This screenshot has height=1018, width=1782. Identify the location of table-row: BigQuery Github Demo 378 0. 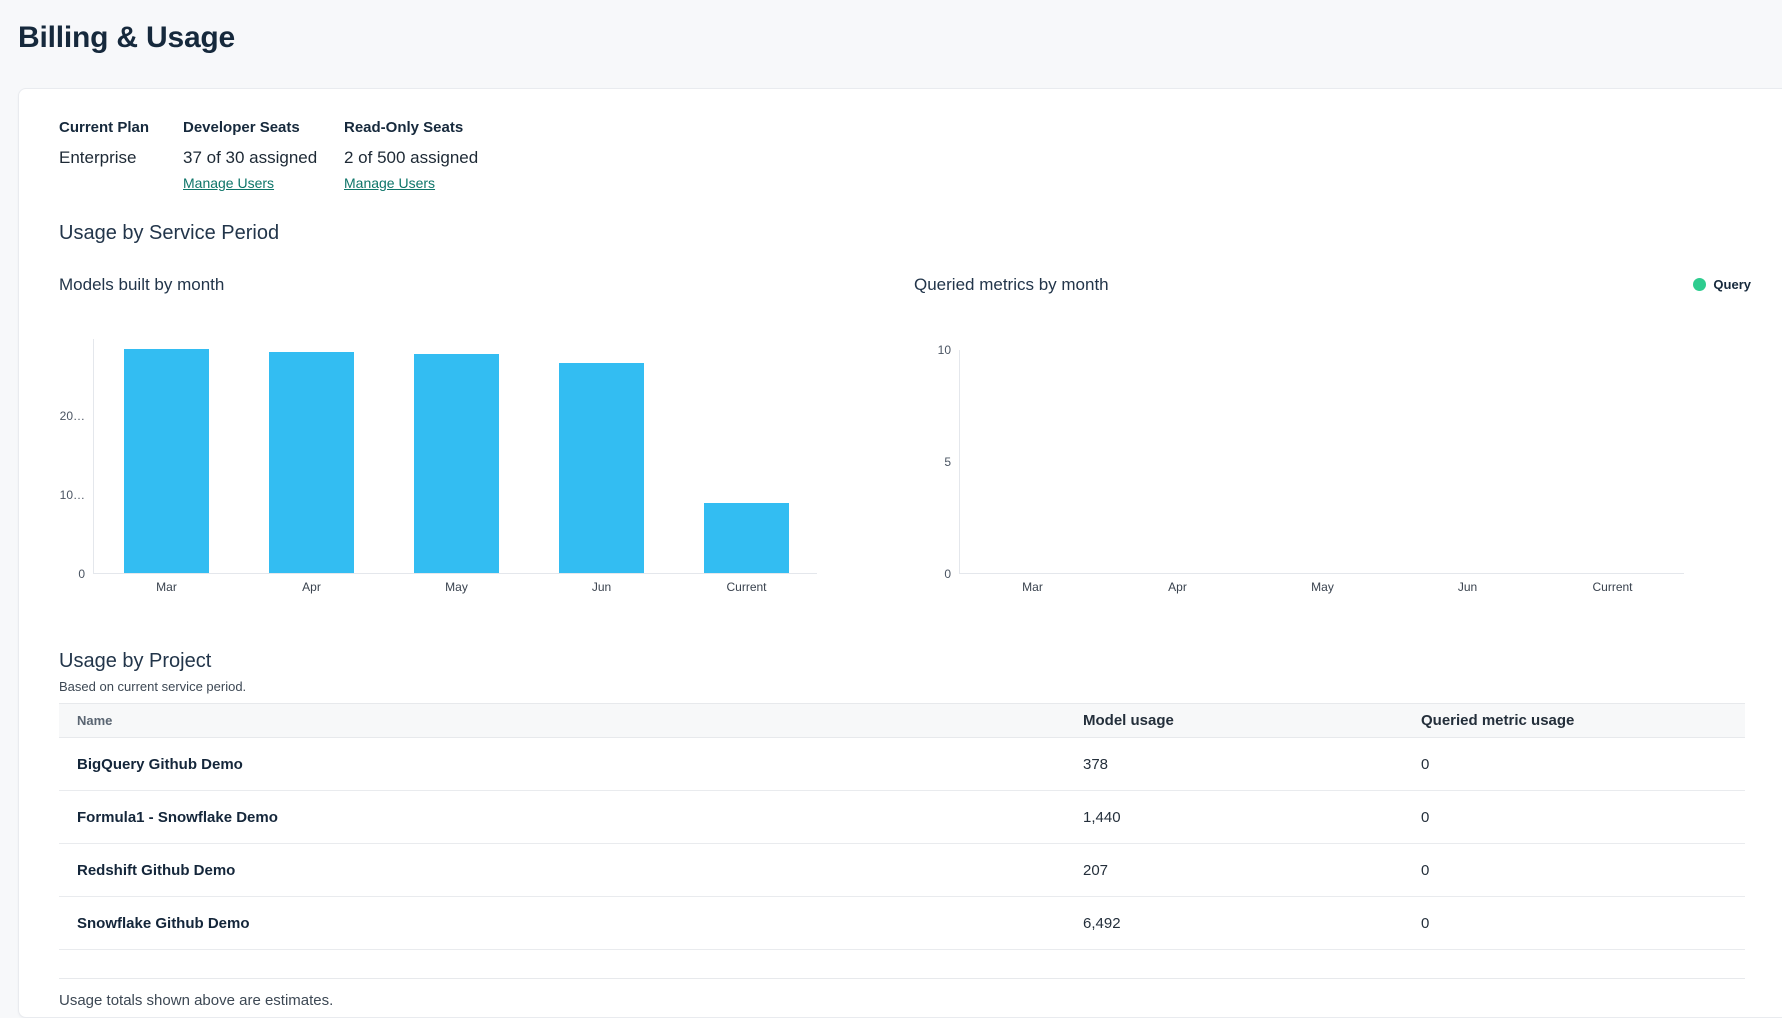
(902, 764).